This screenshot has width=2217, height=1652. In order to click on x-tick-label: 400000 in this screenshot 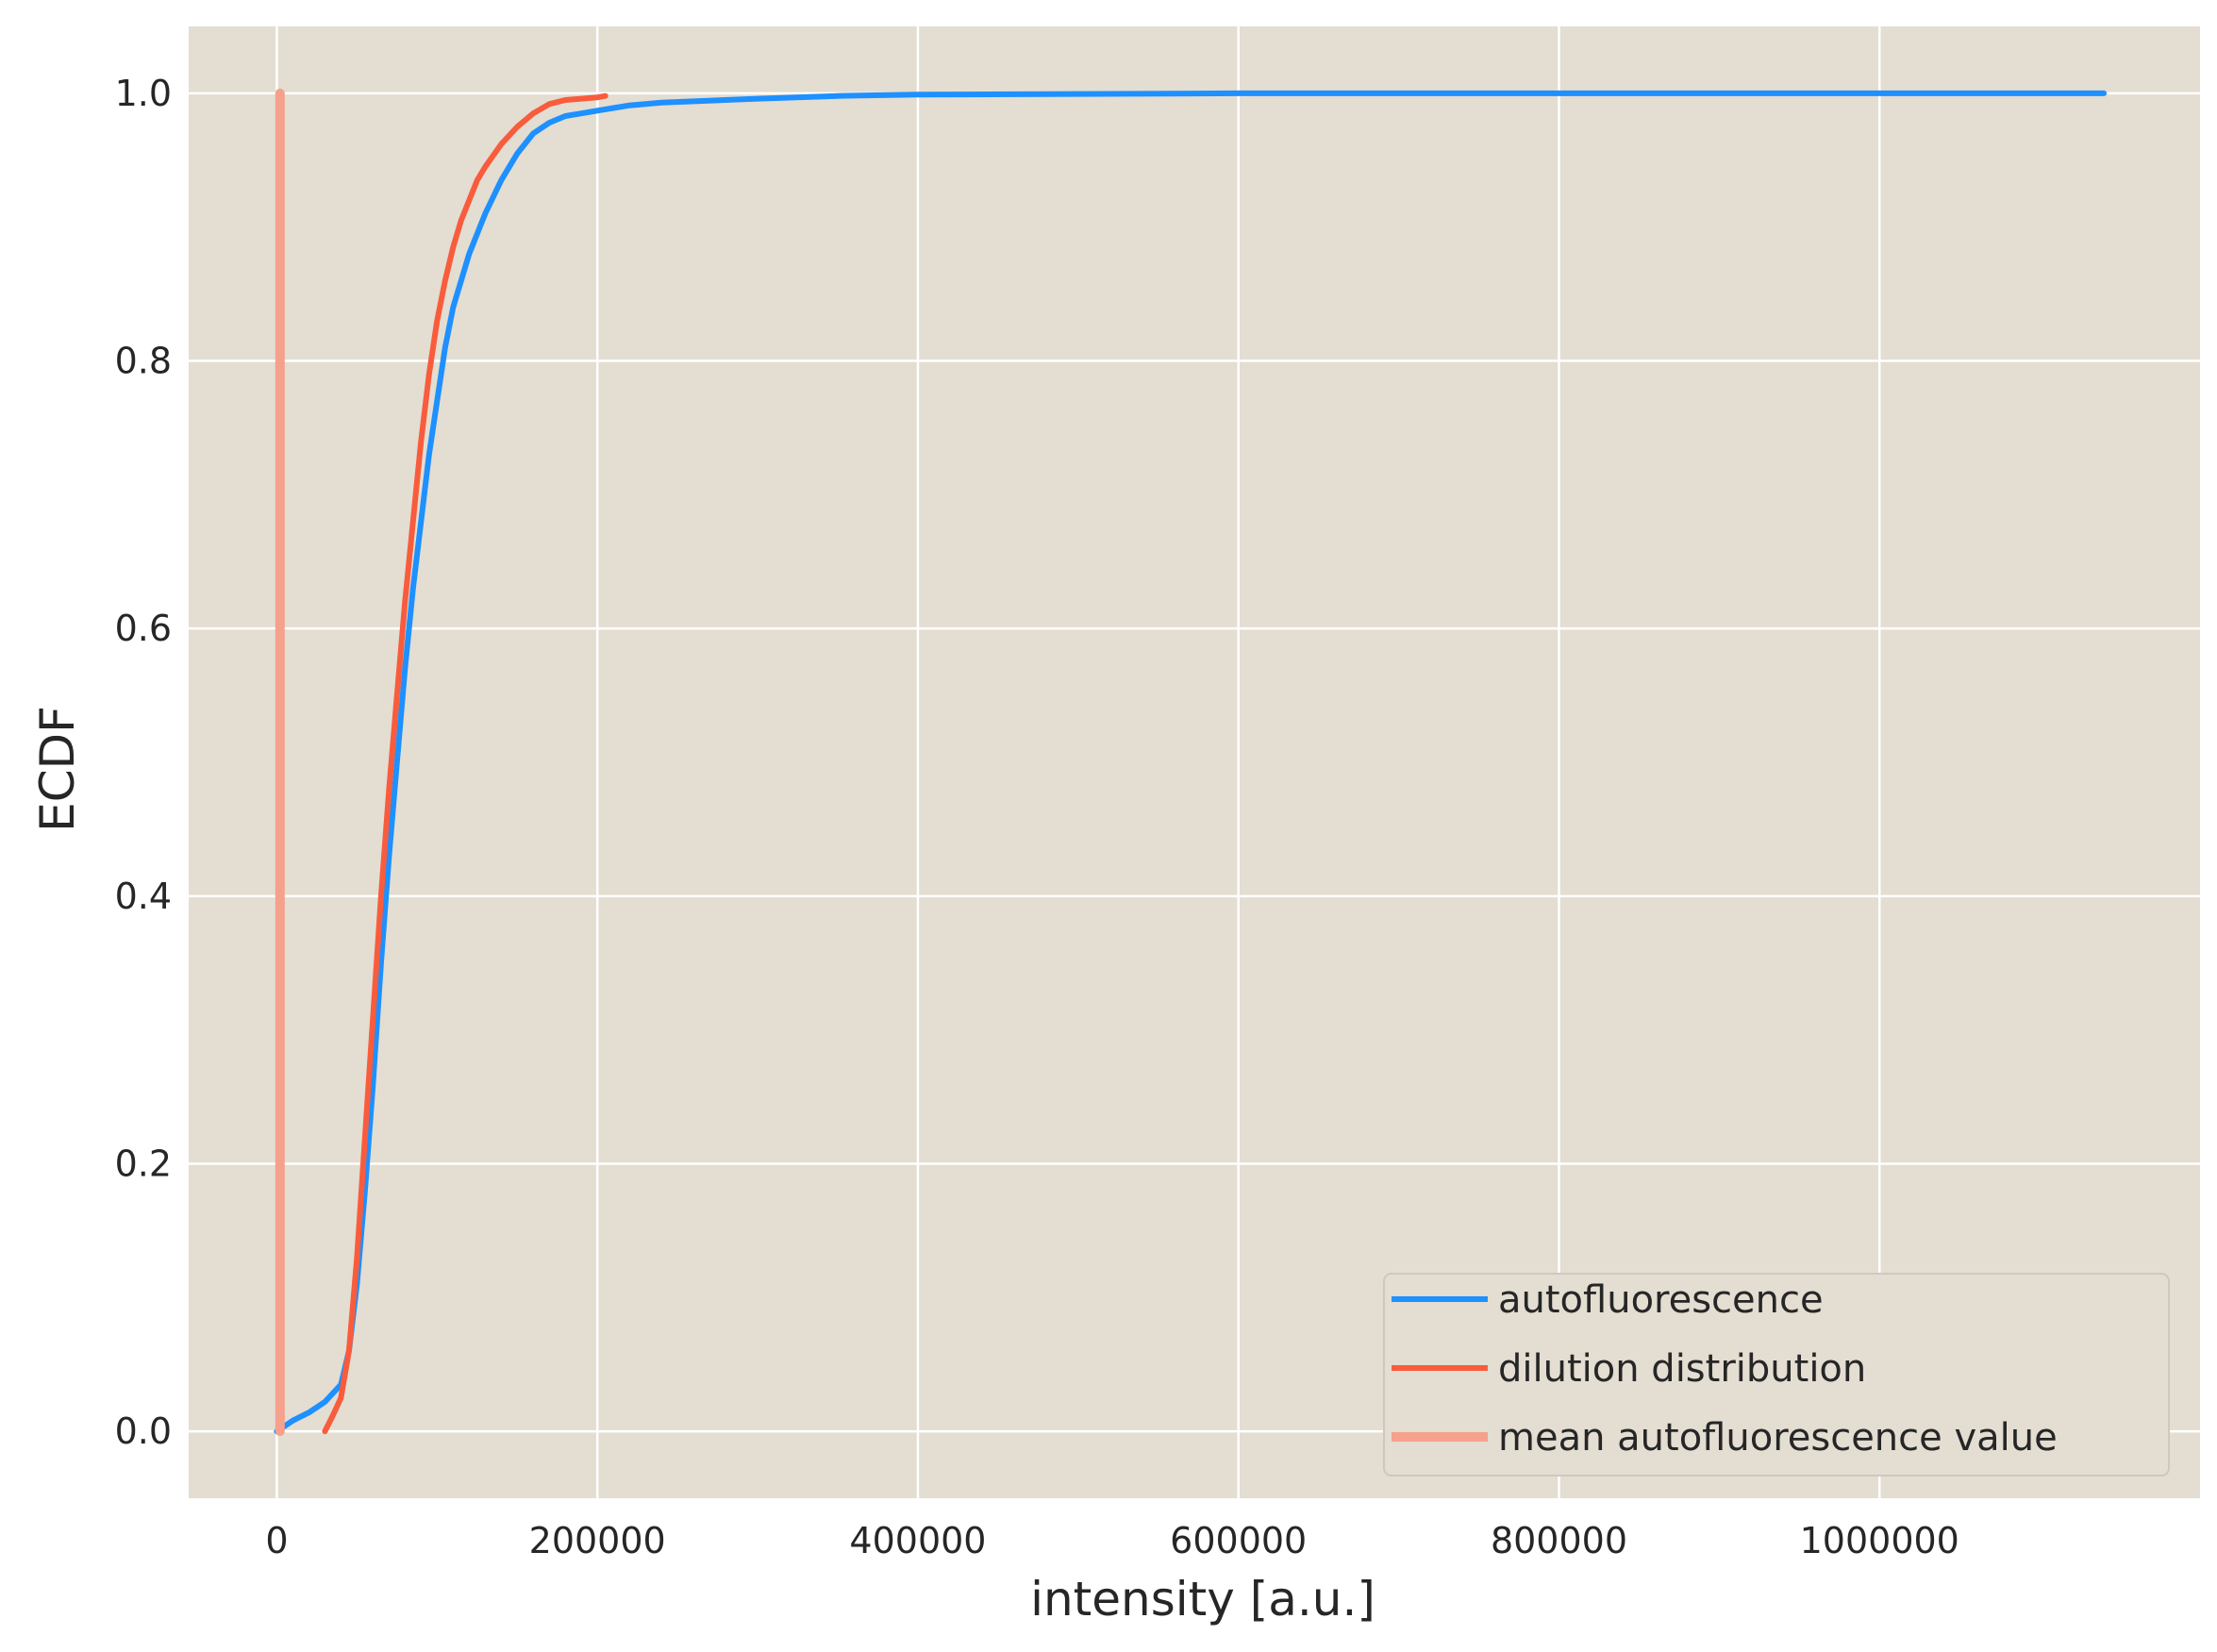, I will do `click(917, 1540)`.